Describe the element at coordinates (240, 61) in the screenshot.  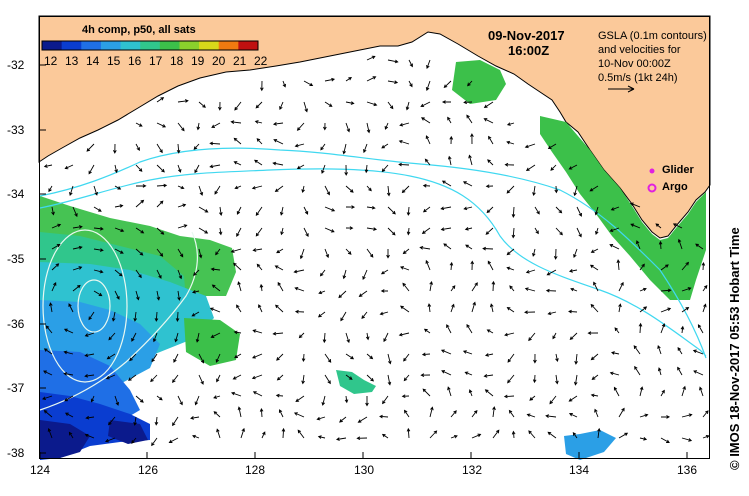
I see `colorbar-label: 21` at that location.